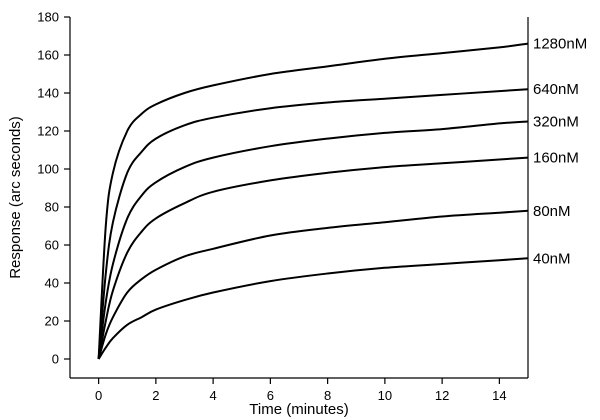 This screenshot has height=420, width=600. Describe the element at coordinates (15, 197) in the screenshot. I see `y-axis-title: Response (arc seconds)` at that location.